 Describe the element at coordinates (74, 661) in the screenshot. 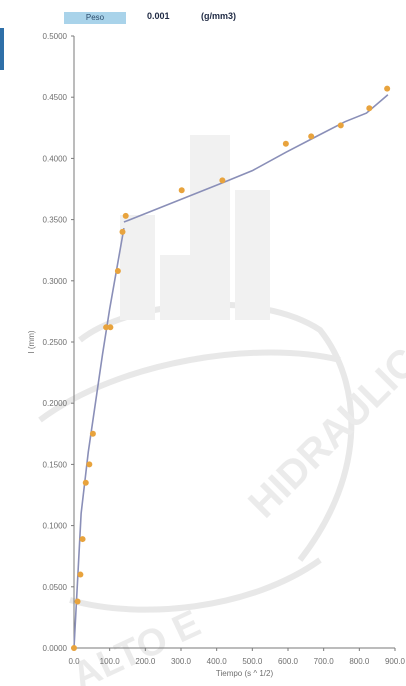

I see `x-tick-label: 0.0` at that location.